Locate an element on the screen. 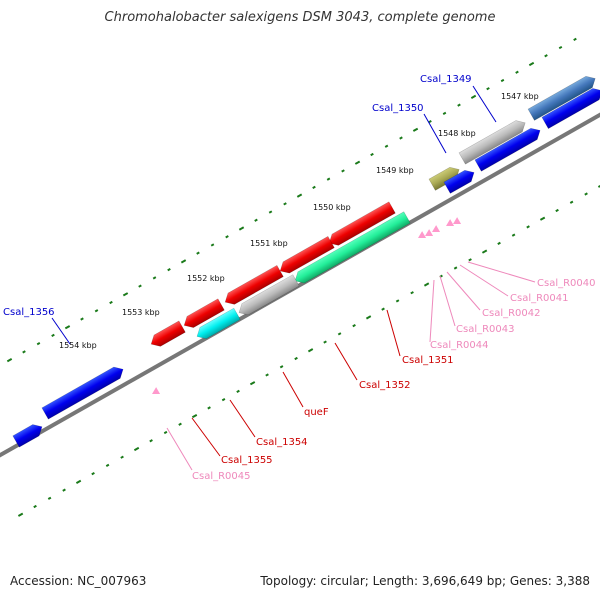  scale-label: 1551 kbp is located at coordinates (269, 243).